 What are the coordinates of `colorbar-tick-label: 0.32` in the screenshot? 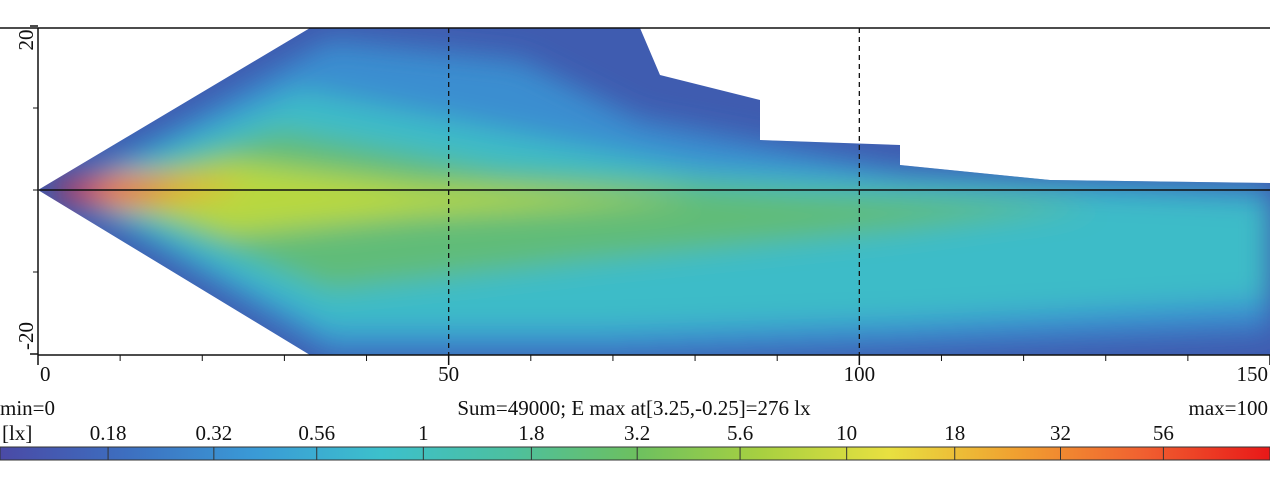 It's located at (213, 433).